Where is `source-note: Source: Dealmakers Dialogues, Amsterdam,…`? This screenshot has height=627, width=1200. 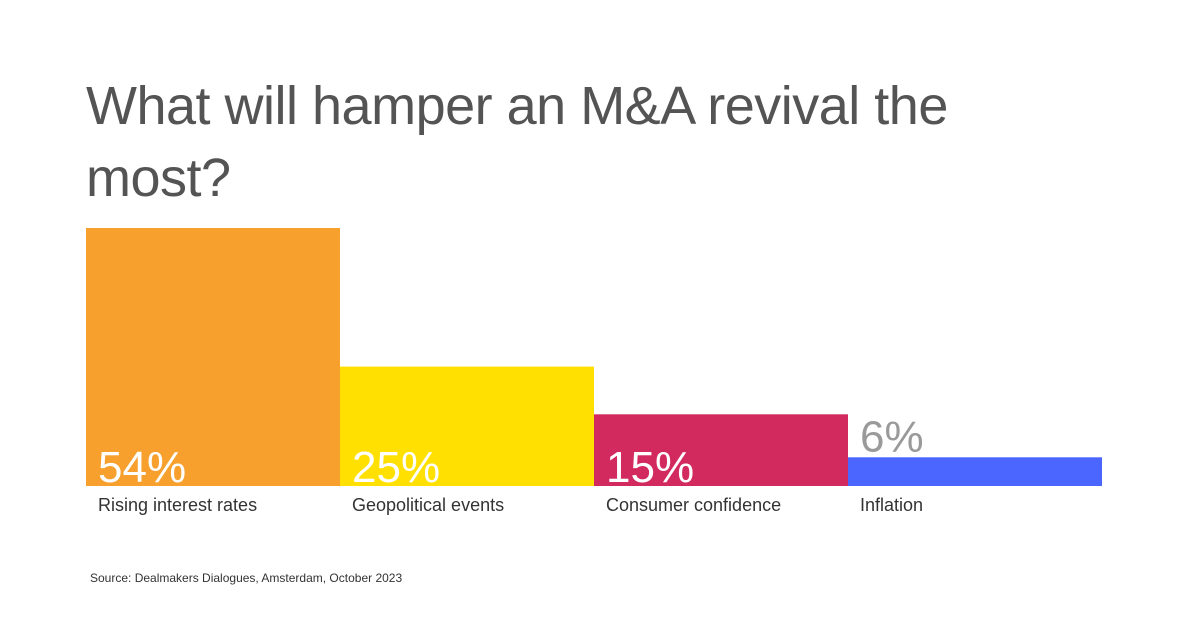
source-note: Source: Dealmakers Dialogues, Amsterdam,… is located at coordinates (246, 578).